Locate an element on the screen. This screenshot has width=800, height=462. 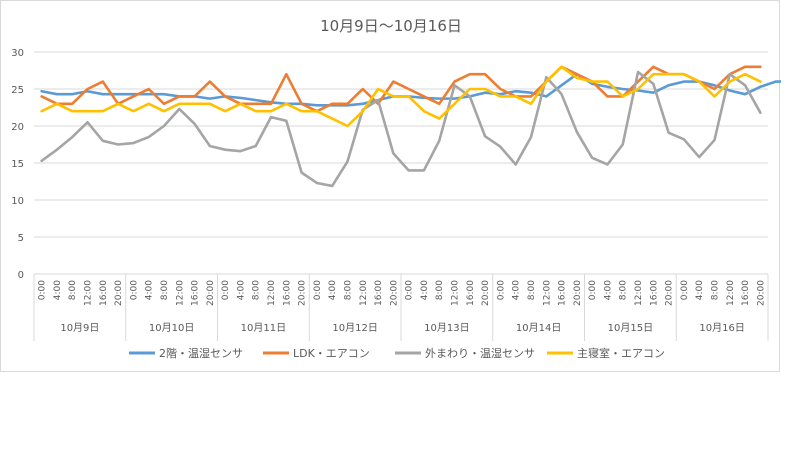
x-group-label: 10月12日 is located at coordinates (354, 328).